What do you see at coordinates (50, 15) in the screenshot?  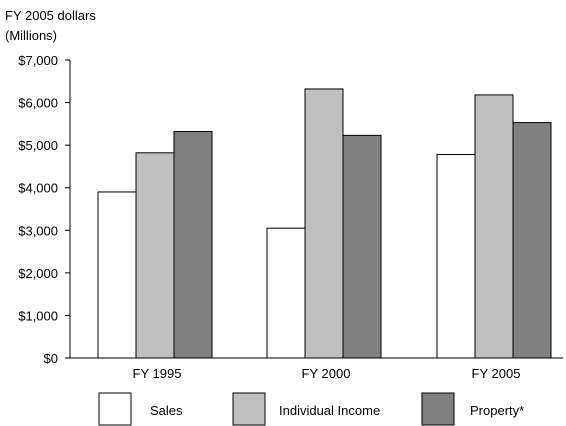 I see `y-axis-label-line1: FY 2005 dollars` at bounding box center [50, 15].